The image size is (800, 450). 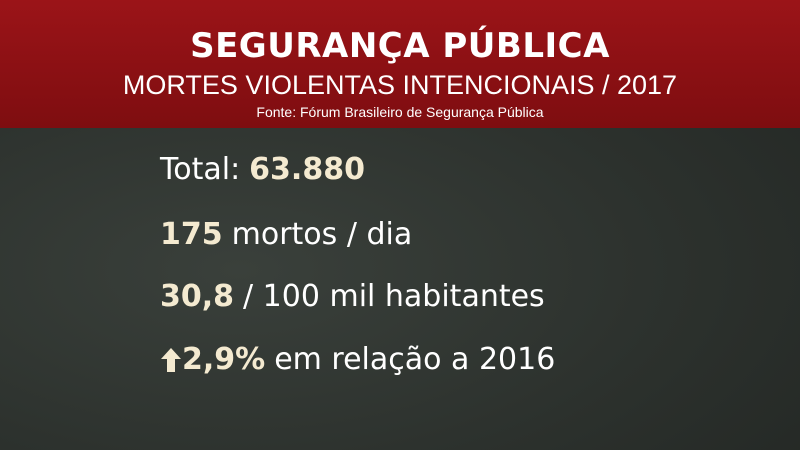 I want to click on stat-row: 175 mortos / dia, so click(x=286, y=234).